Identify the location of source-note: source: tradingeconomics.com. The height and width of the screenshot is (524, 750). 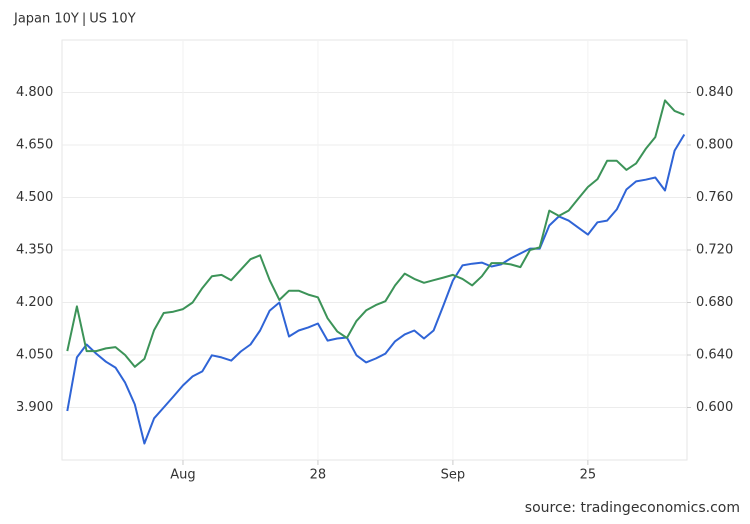
(632, 508).